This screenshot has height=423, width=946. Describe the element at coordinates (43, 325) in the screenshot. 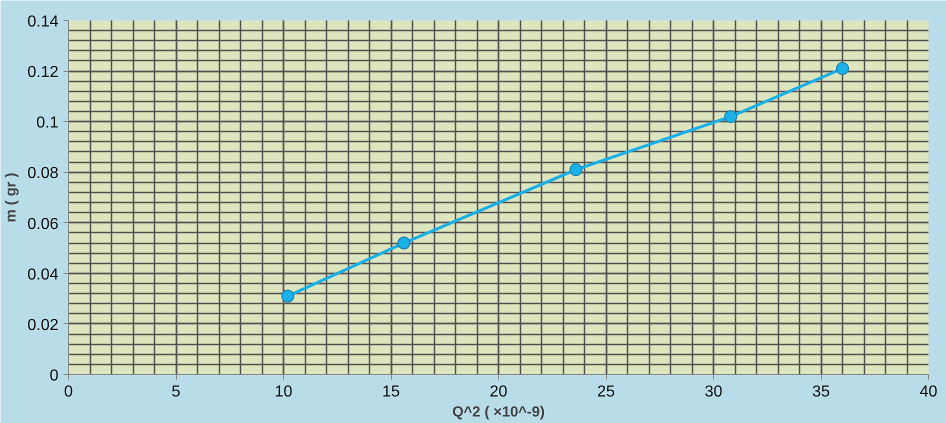

I see `y-tick-label: 0.02` at that location.